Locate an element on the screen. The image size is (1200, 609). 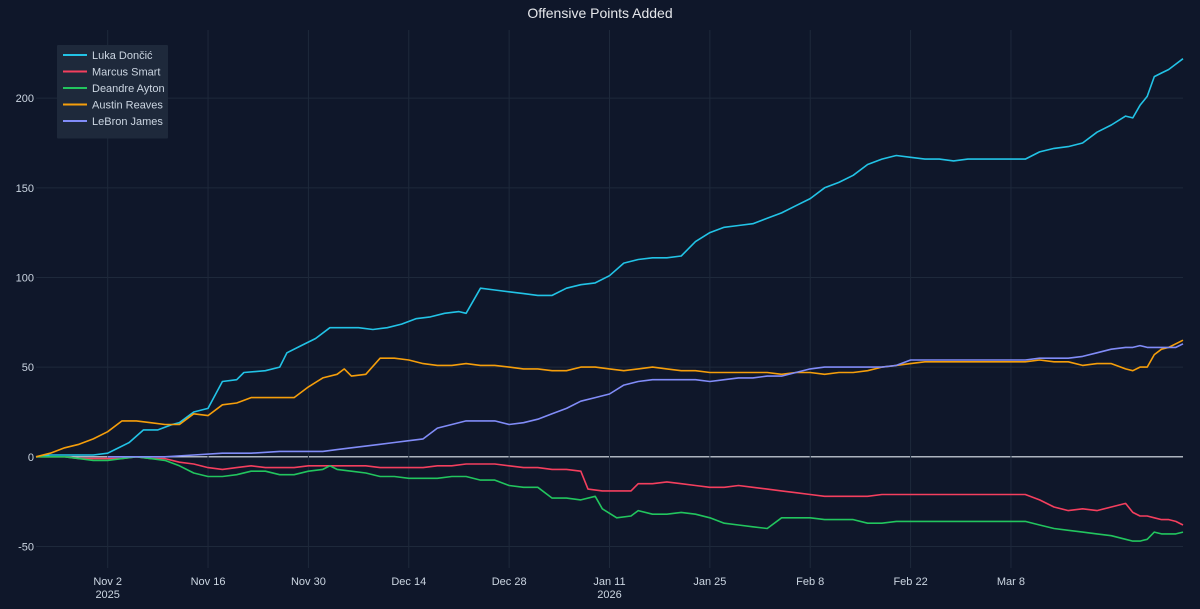
x-tick-label: Nov 16 is located at coordinates (208, 582).